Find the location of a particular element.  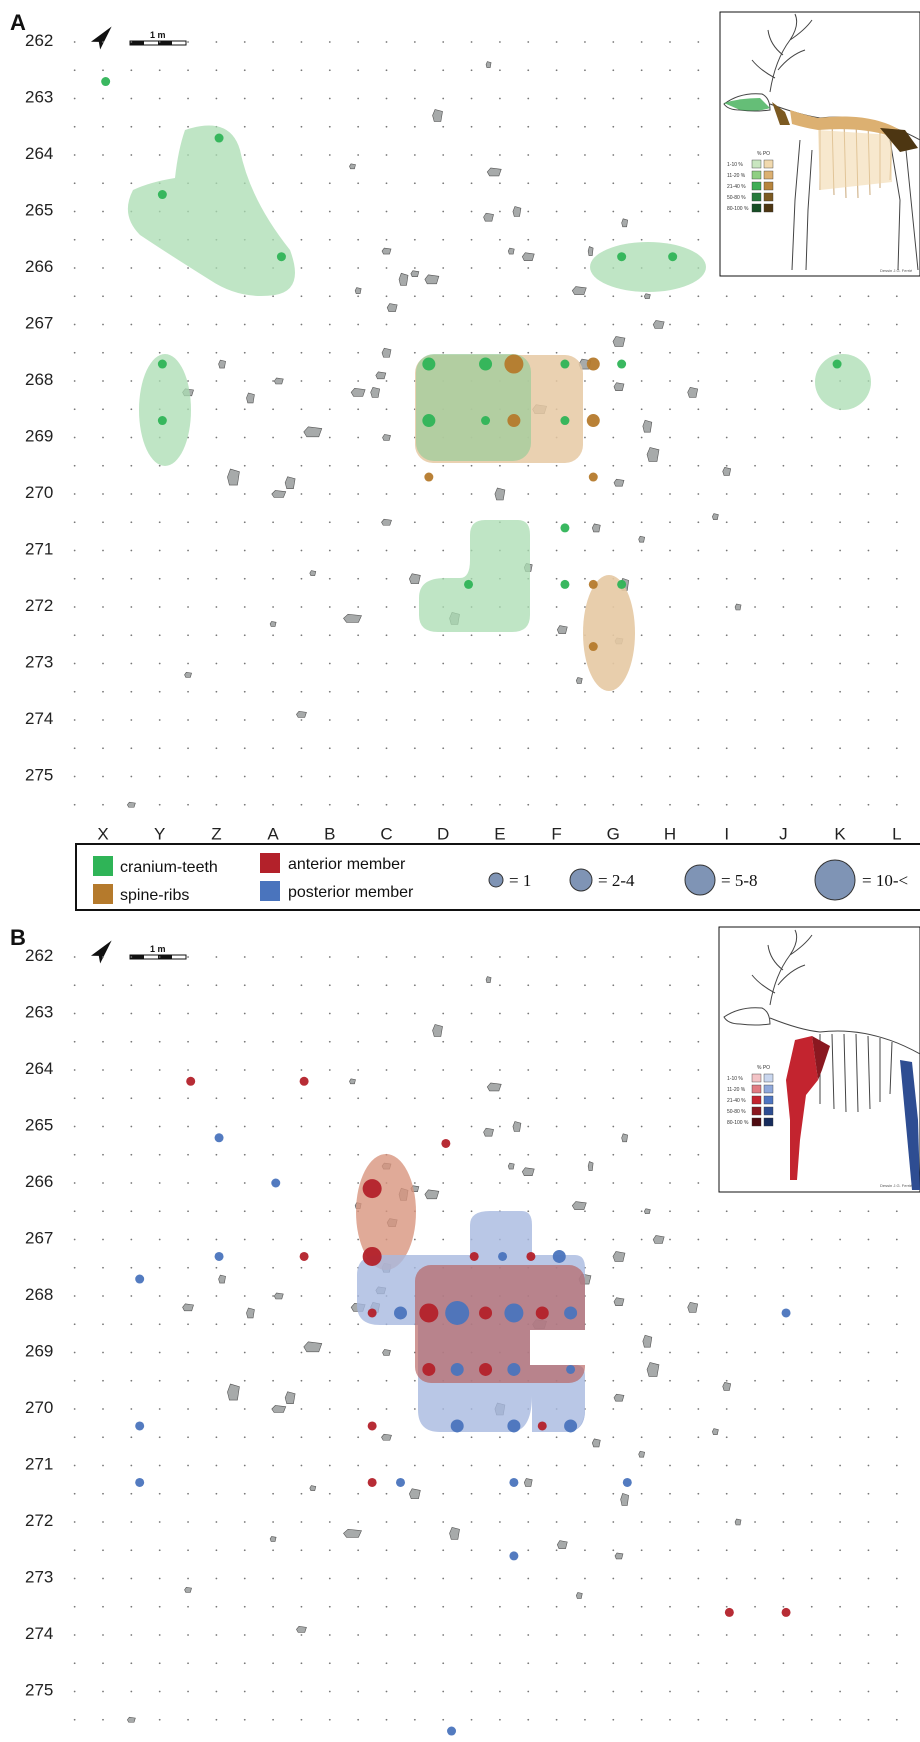

inset-swatch is located at coordinates (756, 186).